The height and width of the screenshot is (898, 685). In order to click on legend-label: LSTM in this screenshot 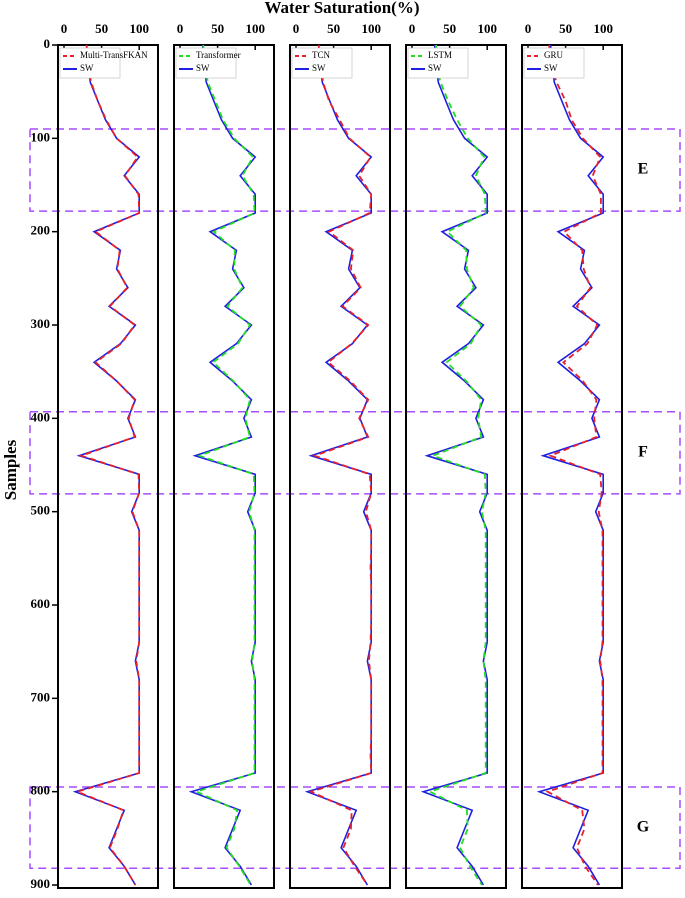, I will do `click(440, 55)`.